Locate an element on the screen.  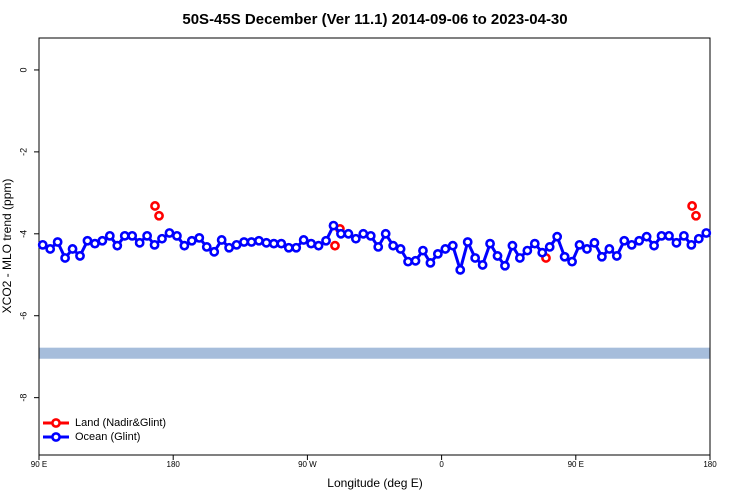
legend-label: Land (Nadir&Glint) is located at coordinates (120, 423).